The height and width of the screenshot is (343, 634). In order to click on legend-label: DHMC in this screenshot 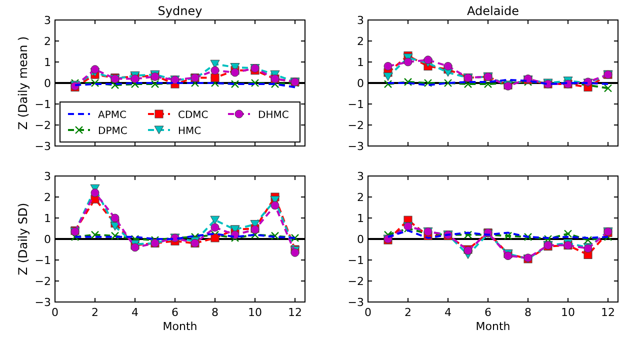, I will do `click(273, 115)`.